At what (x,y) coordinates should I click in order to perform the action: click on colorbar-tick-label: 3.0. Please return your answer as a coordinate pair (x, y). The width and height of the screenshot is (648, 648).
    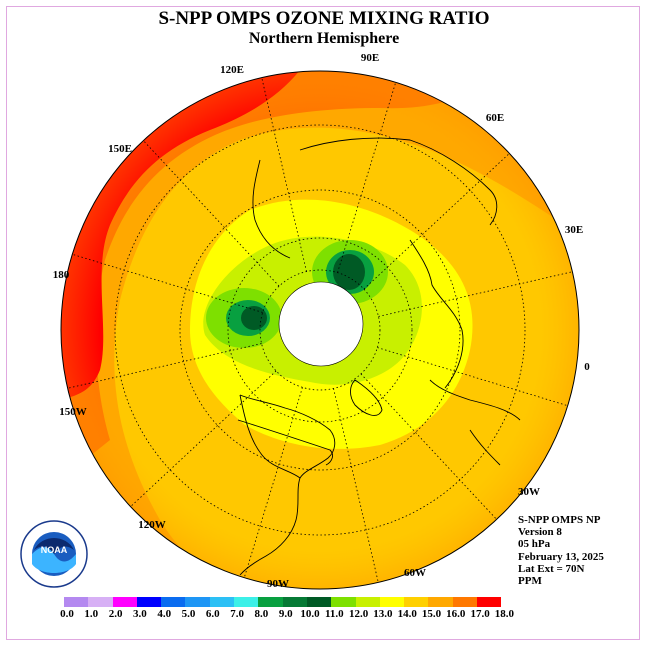
    Looking at the image, I should click on (140, 614).